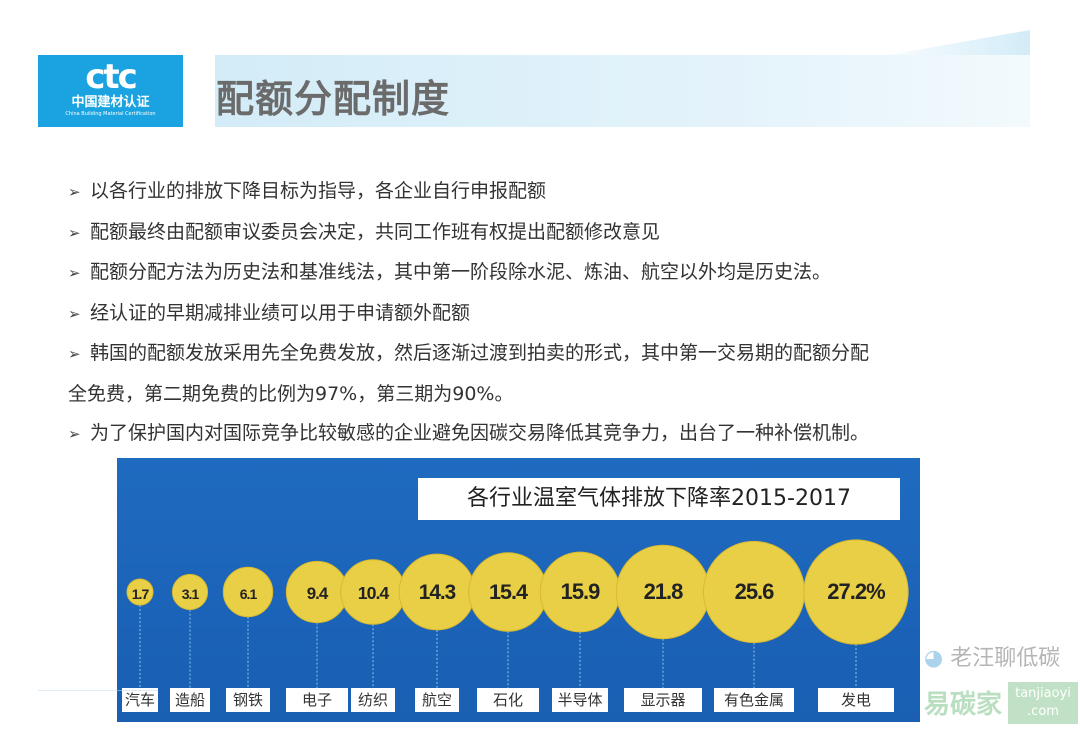 This screenshot has width=1080, height=737. I want to click on bubble-value-label: 10.4, so click(374, 593).